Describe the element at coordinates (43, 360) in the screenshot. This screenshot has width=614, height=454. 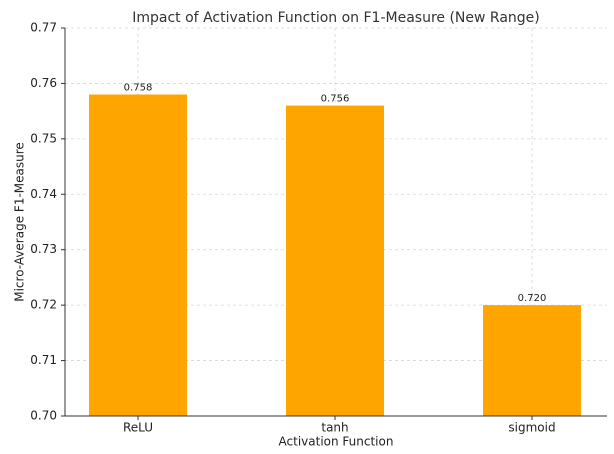
I see `y-tick-label: 0.71` at that location.